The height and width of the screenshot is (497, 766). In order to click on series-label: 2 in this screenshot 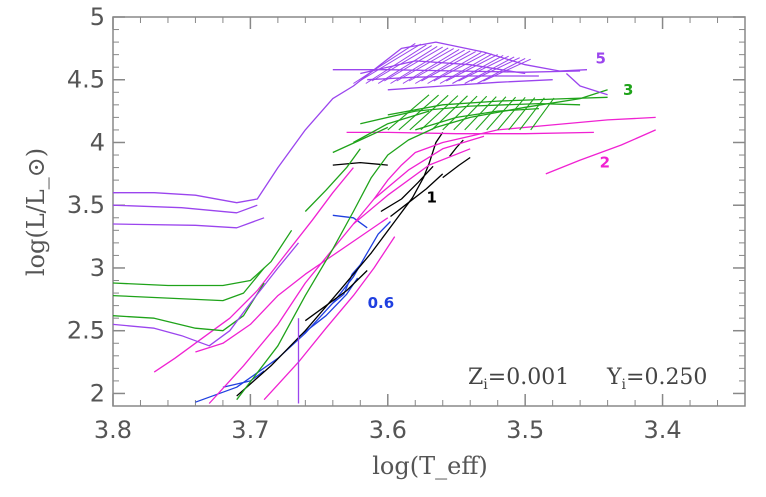, I will do `click(605, 163)`.